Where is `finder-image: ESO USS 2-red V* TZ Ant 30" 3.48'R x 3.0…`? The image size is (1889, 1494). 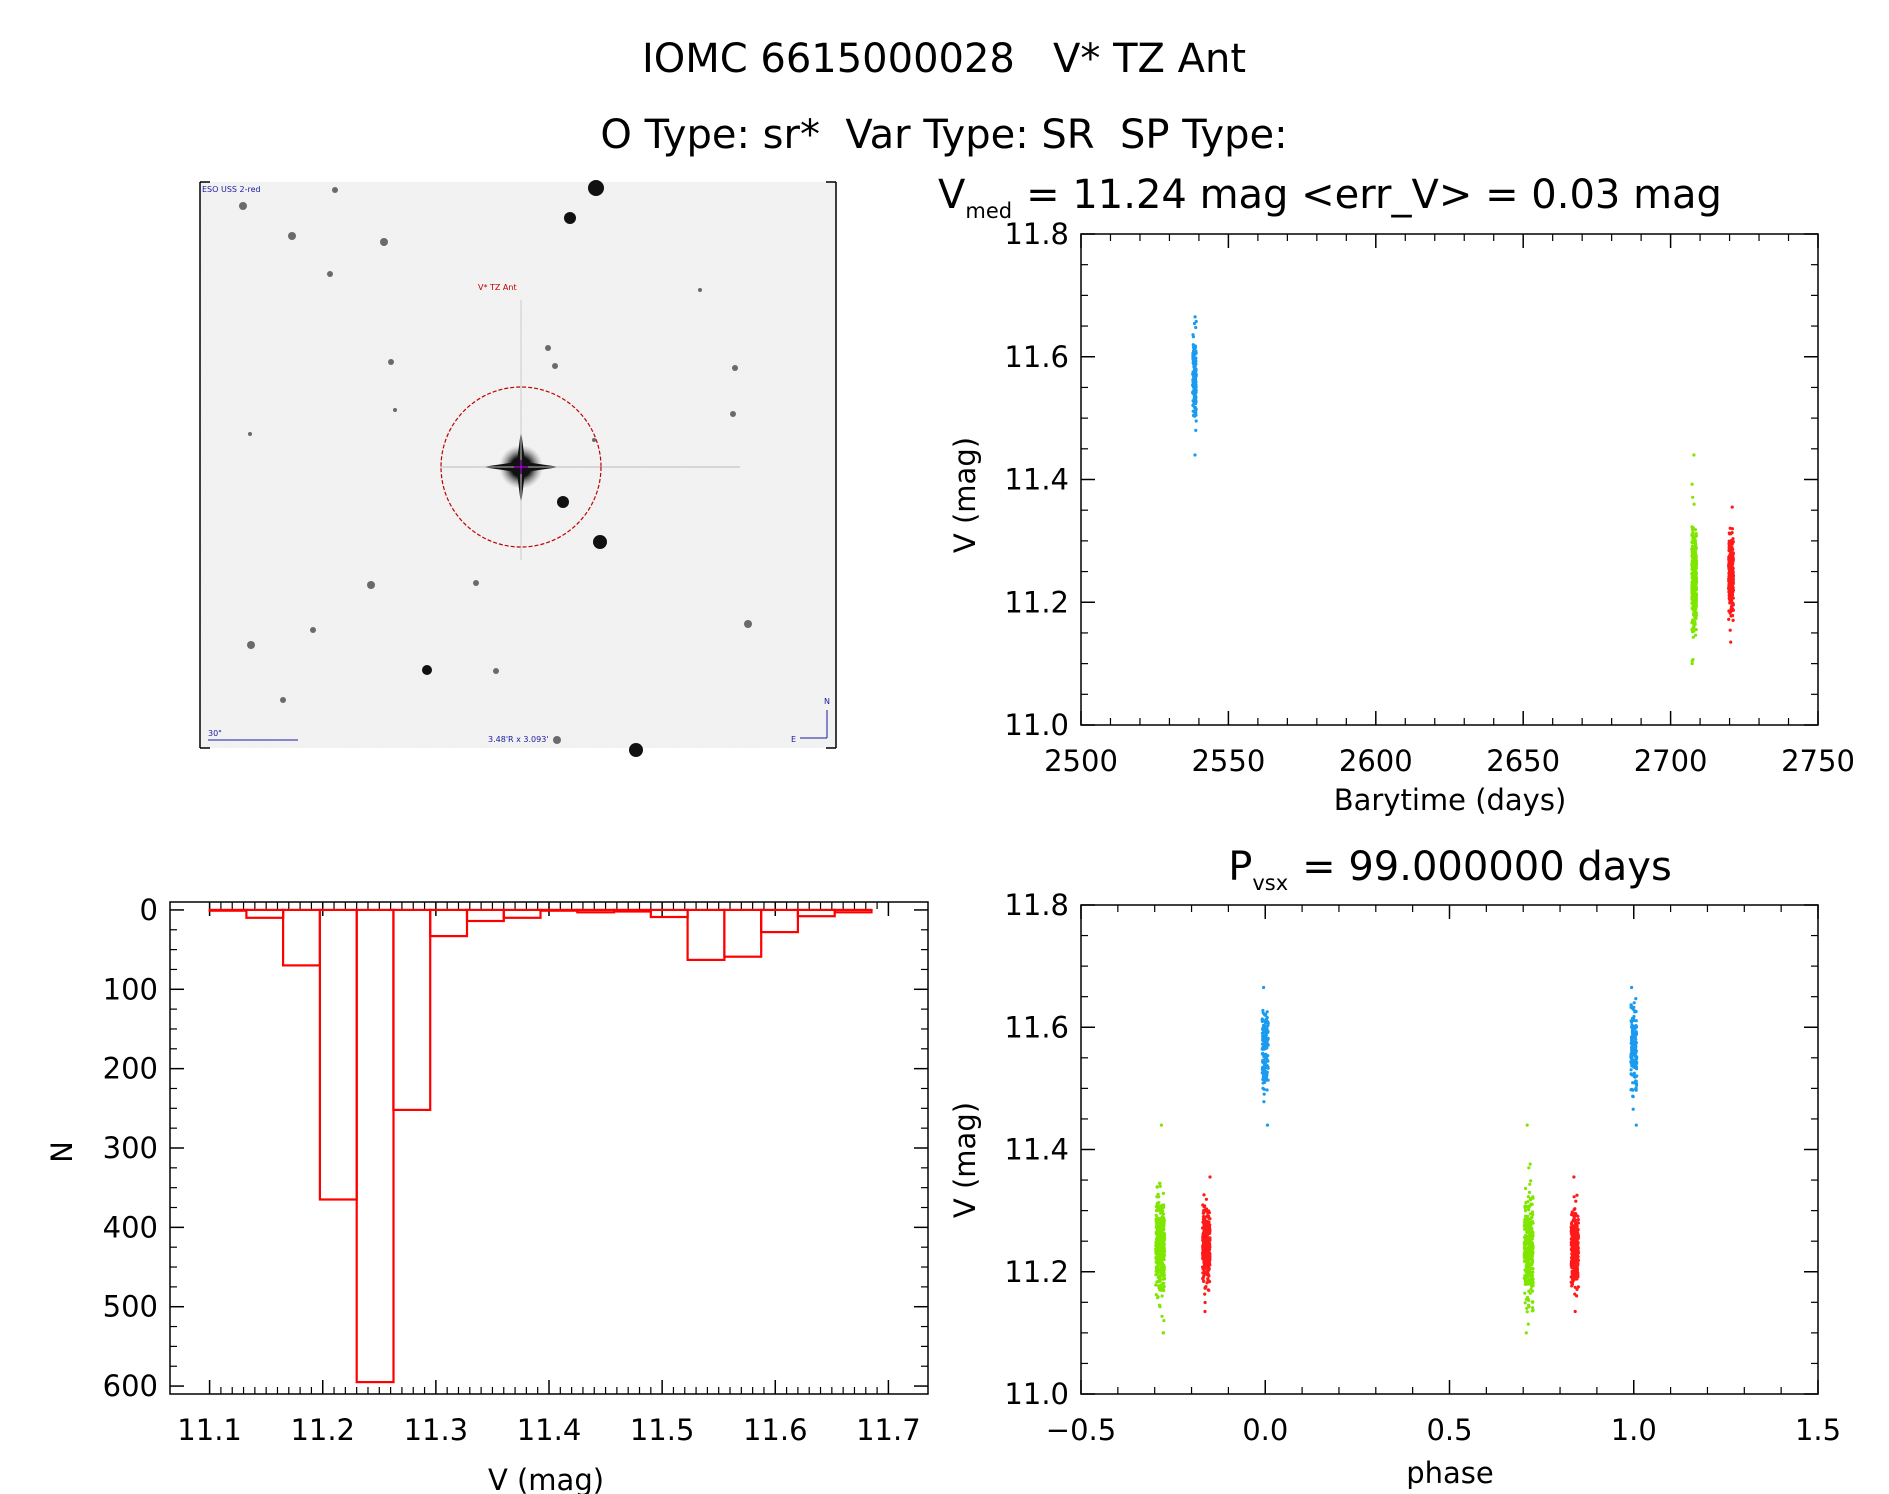
finder-image: ESO USS 2-red V* TZ Ant 30" 3.48'R x 3.0… is located at coordinates (518, 468).